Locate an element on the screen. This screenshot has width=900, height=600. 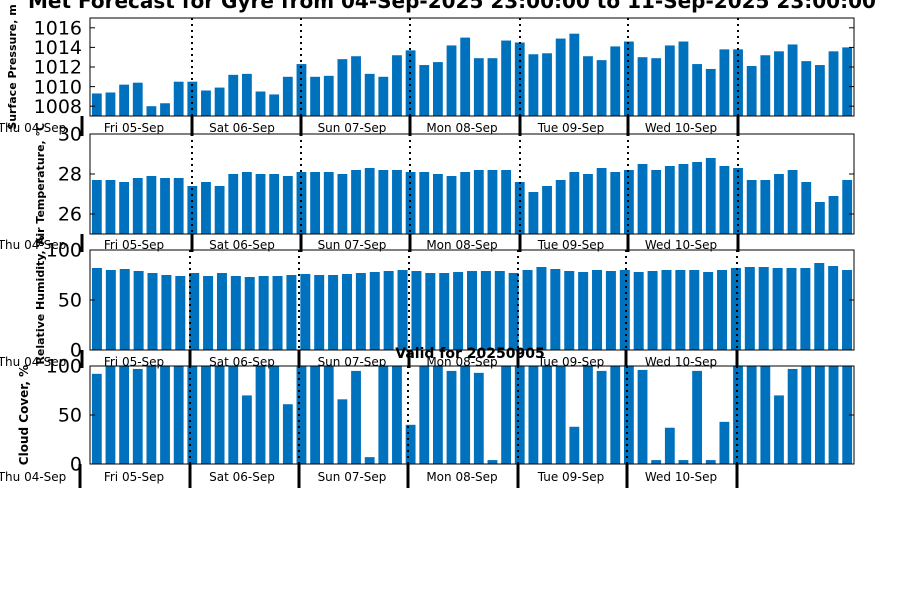
y-tick-label: 26 is located at coordinates (70, 215).